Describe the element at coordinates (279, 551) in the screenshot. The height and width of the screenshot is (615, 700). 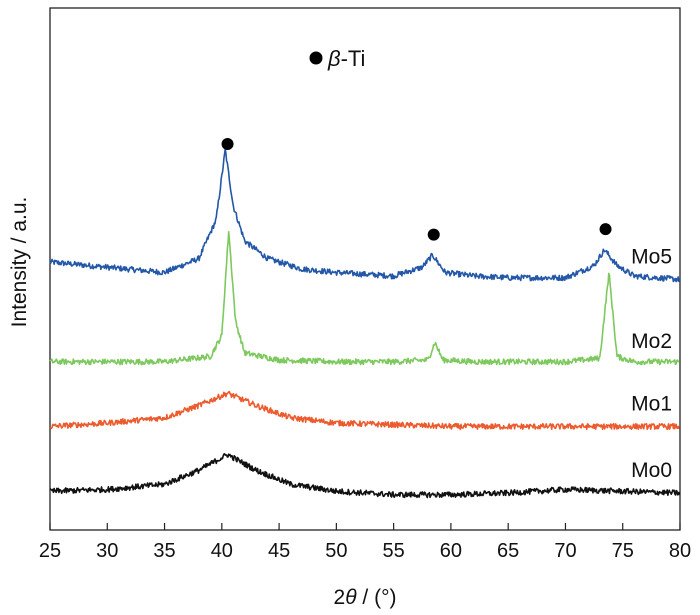
I see `x-tick-label-45: 45` at that location.